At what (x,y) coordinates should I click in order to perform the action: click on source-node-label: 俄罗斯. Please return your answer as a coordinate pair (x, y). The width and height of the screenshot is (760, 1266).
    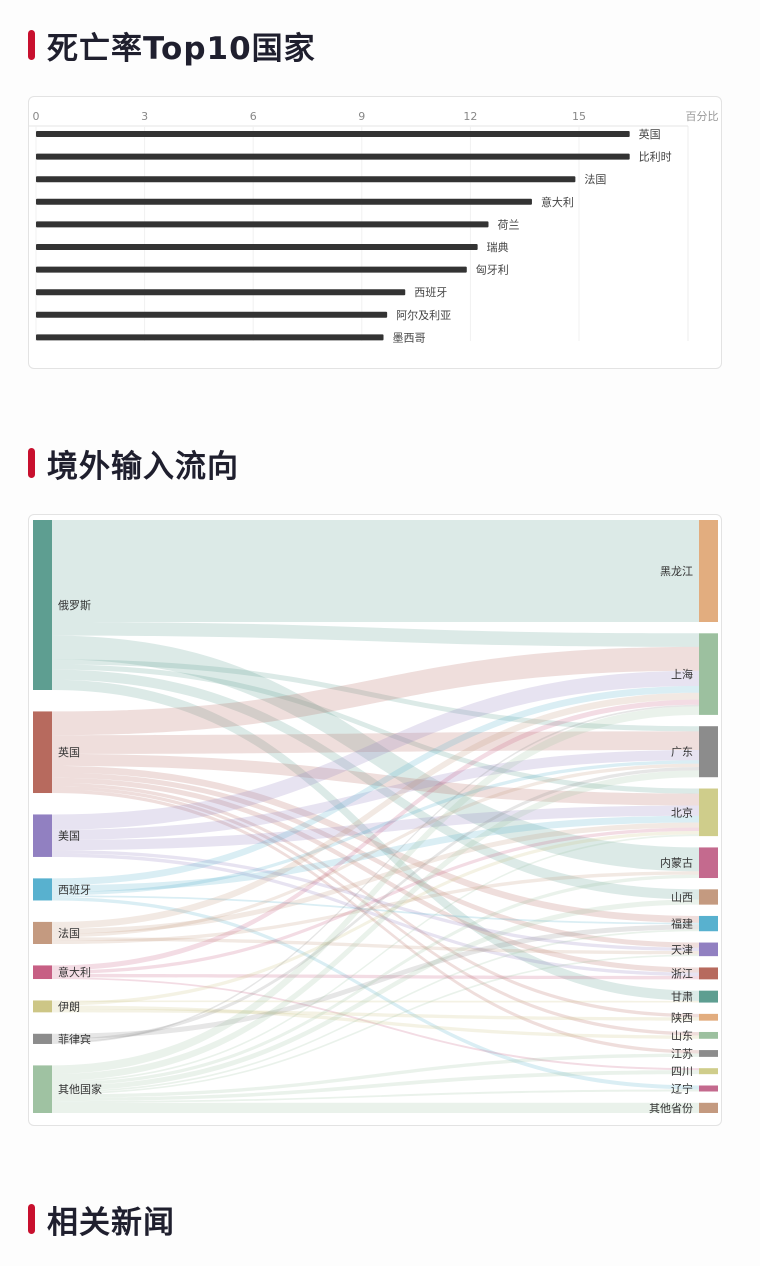
    Looking at the image, I should click on (74, 605).